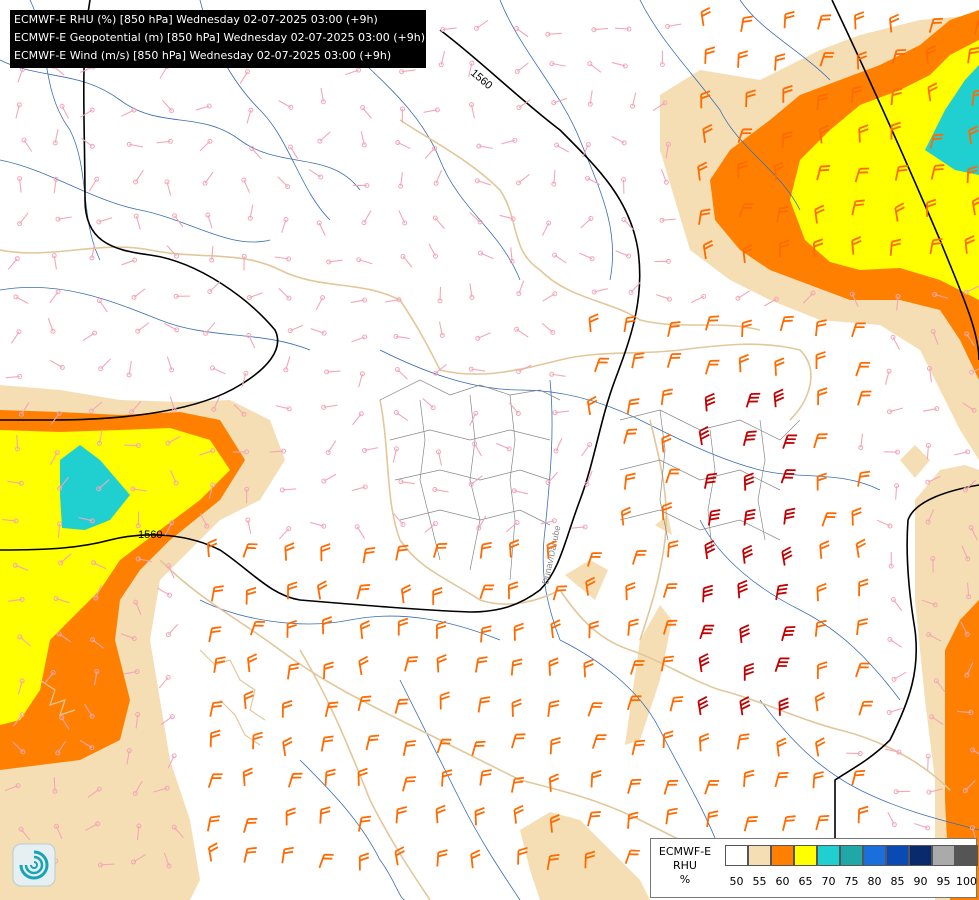 This screenshot has width=979, height=900. I want to click on legend-title: ECMWF-E RHU %, so click(685, 866).